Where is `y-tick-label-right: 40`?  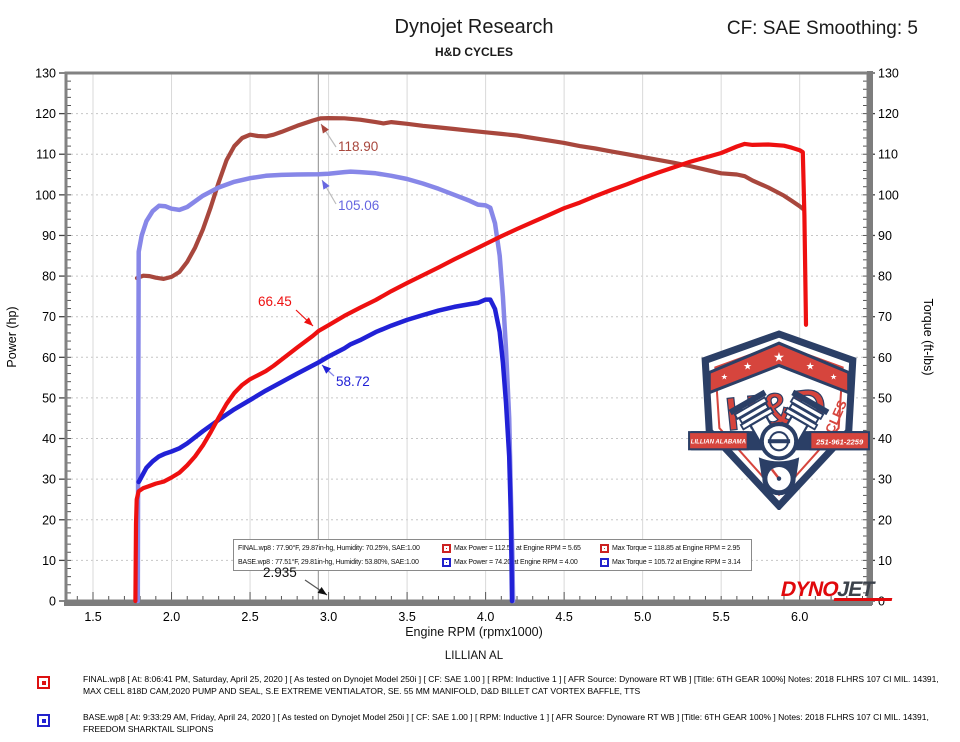
y-tick-label-right: 40 is located at coordinates (885, 439).